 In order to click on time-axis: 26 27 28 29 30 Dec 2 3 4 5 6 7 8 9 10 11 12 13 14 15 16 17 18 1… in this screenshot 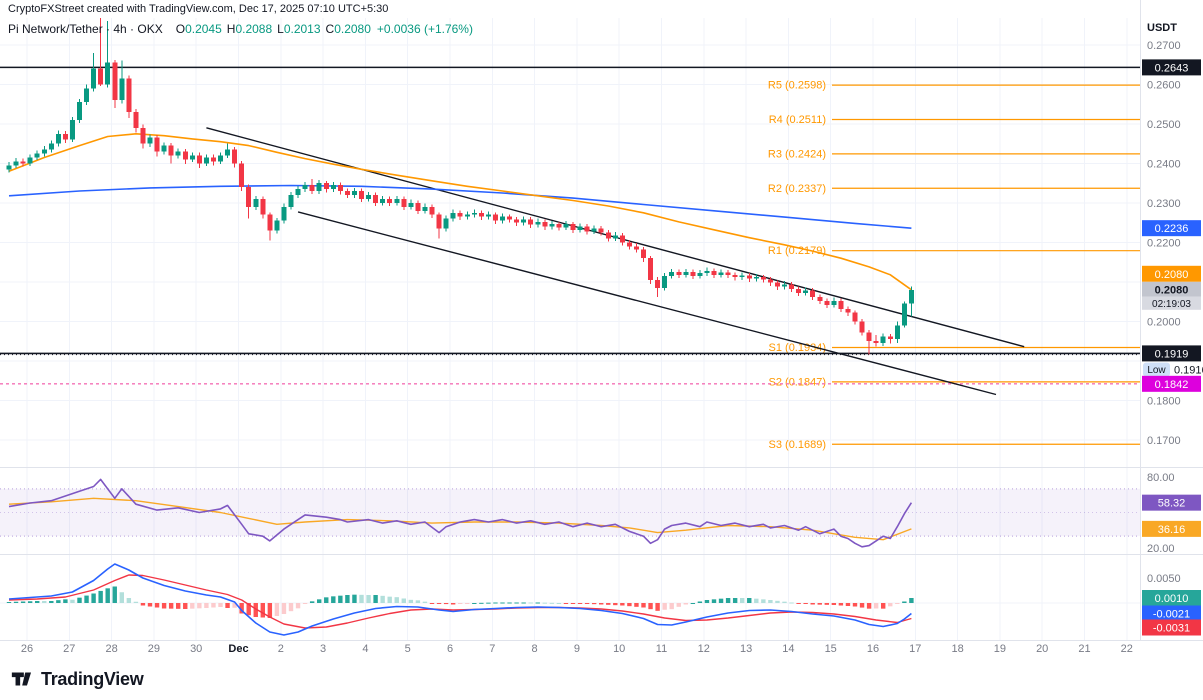, I will do `click(577, 649)`.